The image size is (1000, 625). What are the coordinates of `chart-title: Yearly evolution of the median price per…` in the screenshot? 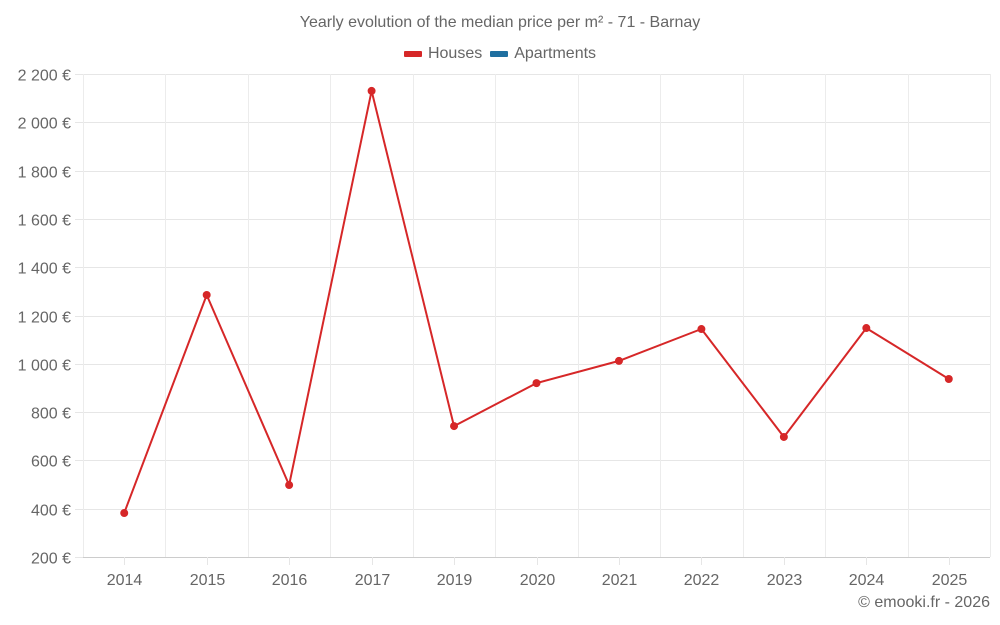 It's located at (500, 22).